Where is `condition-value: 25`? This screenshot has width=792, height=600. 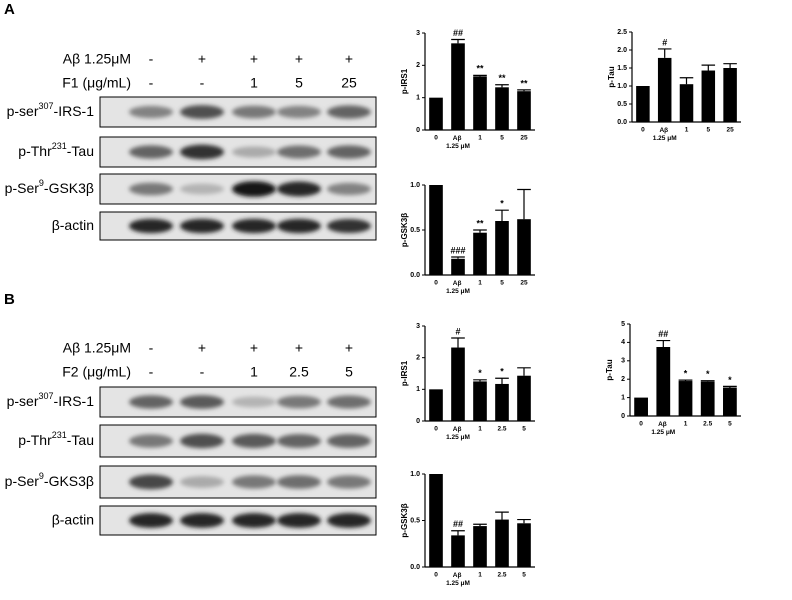 condition-value: 25 is located at coordinates (349, 83).